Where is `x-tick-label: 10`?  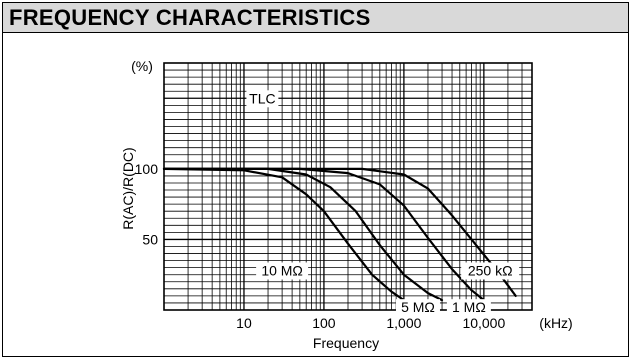
x-tick-label: 10 is located at coordinates (244, 323).